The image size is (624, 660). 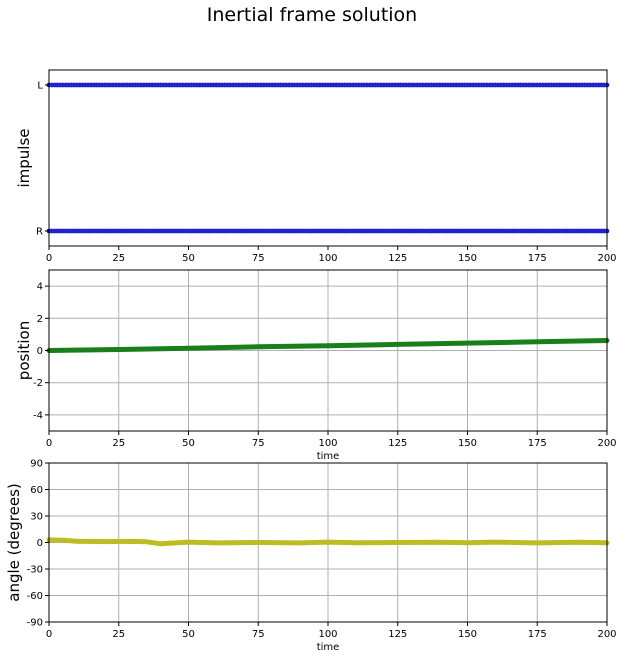 I want to click on position-ytick-label: 2, so click(x=40, y=319).